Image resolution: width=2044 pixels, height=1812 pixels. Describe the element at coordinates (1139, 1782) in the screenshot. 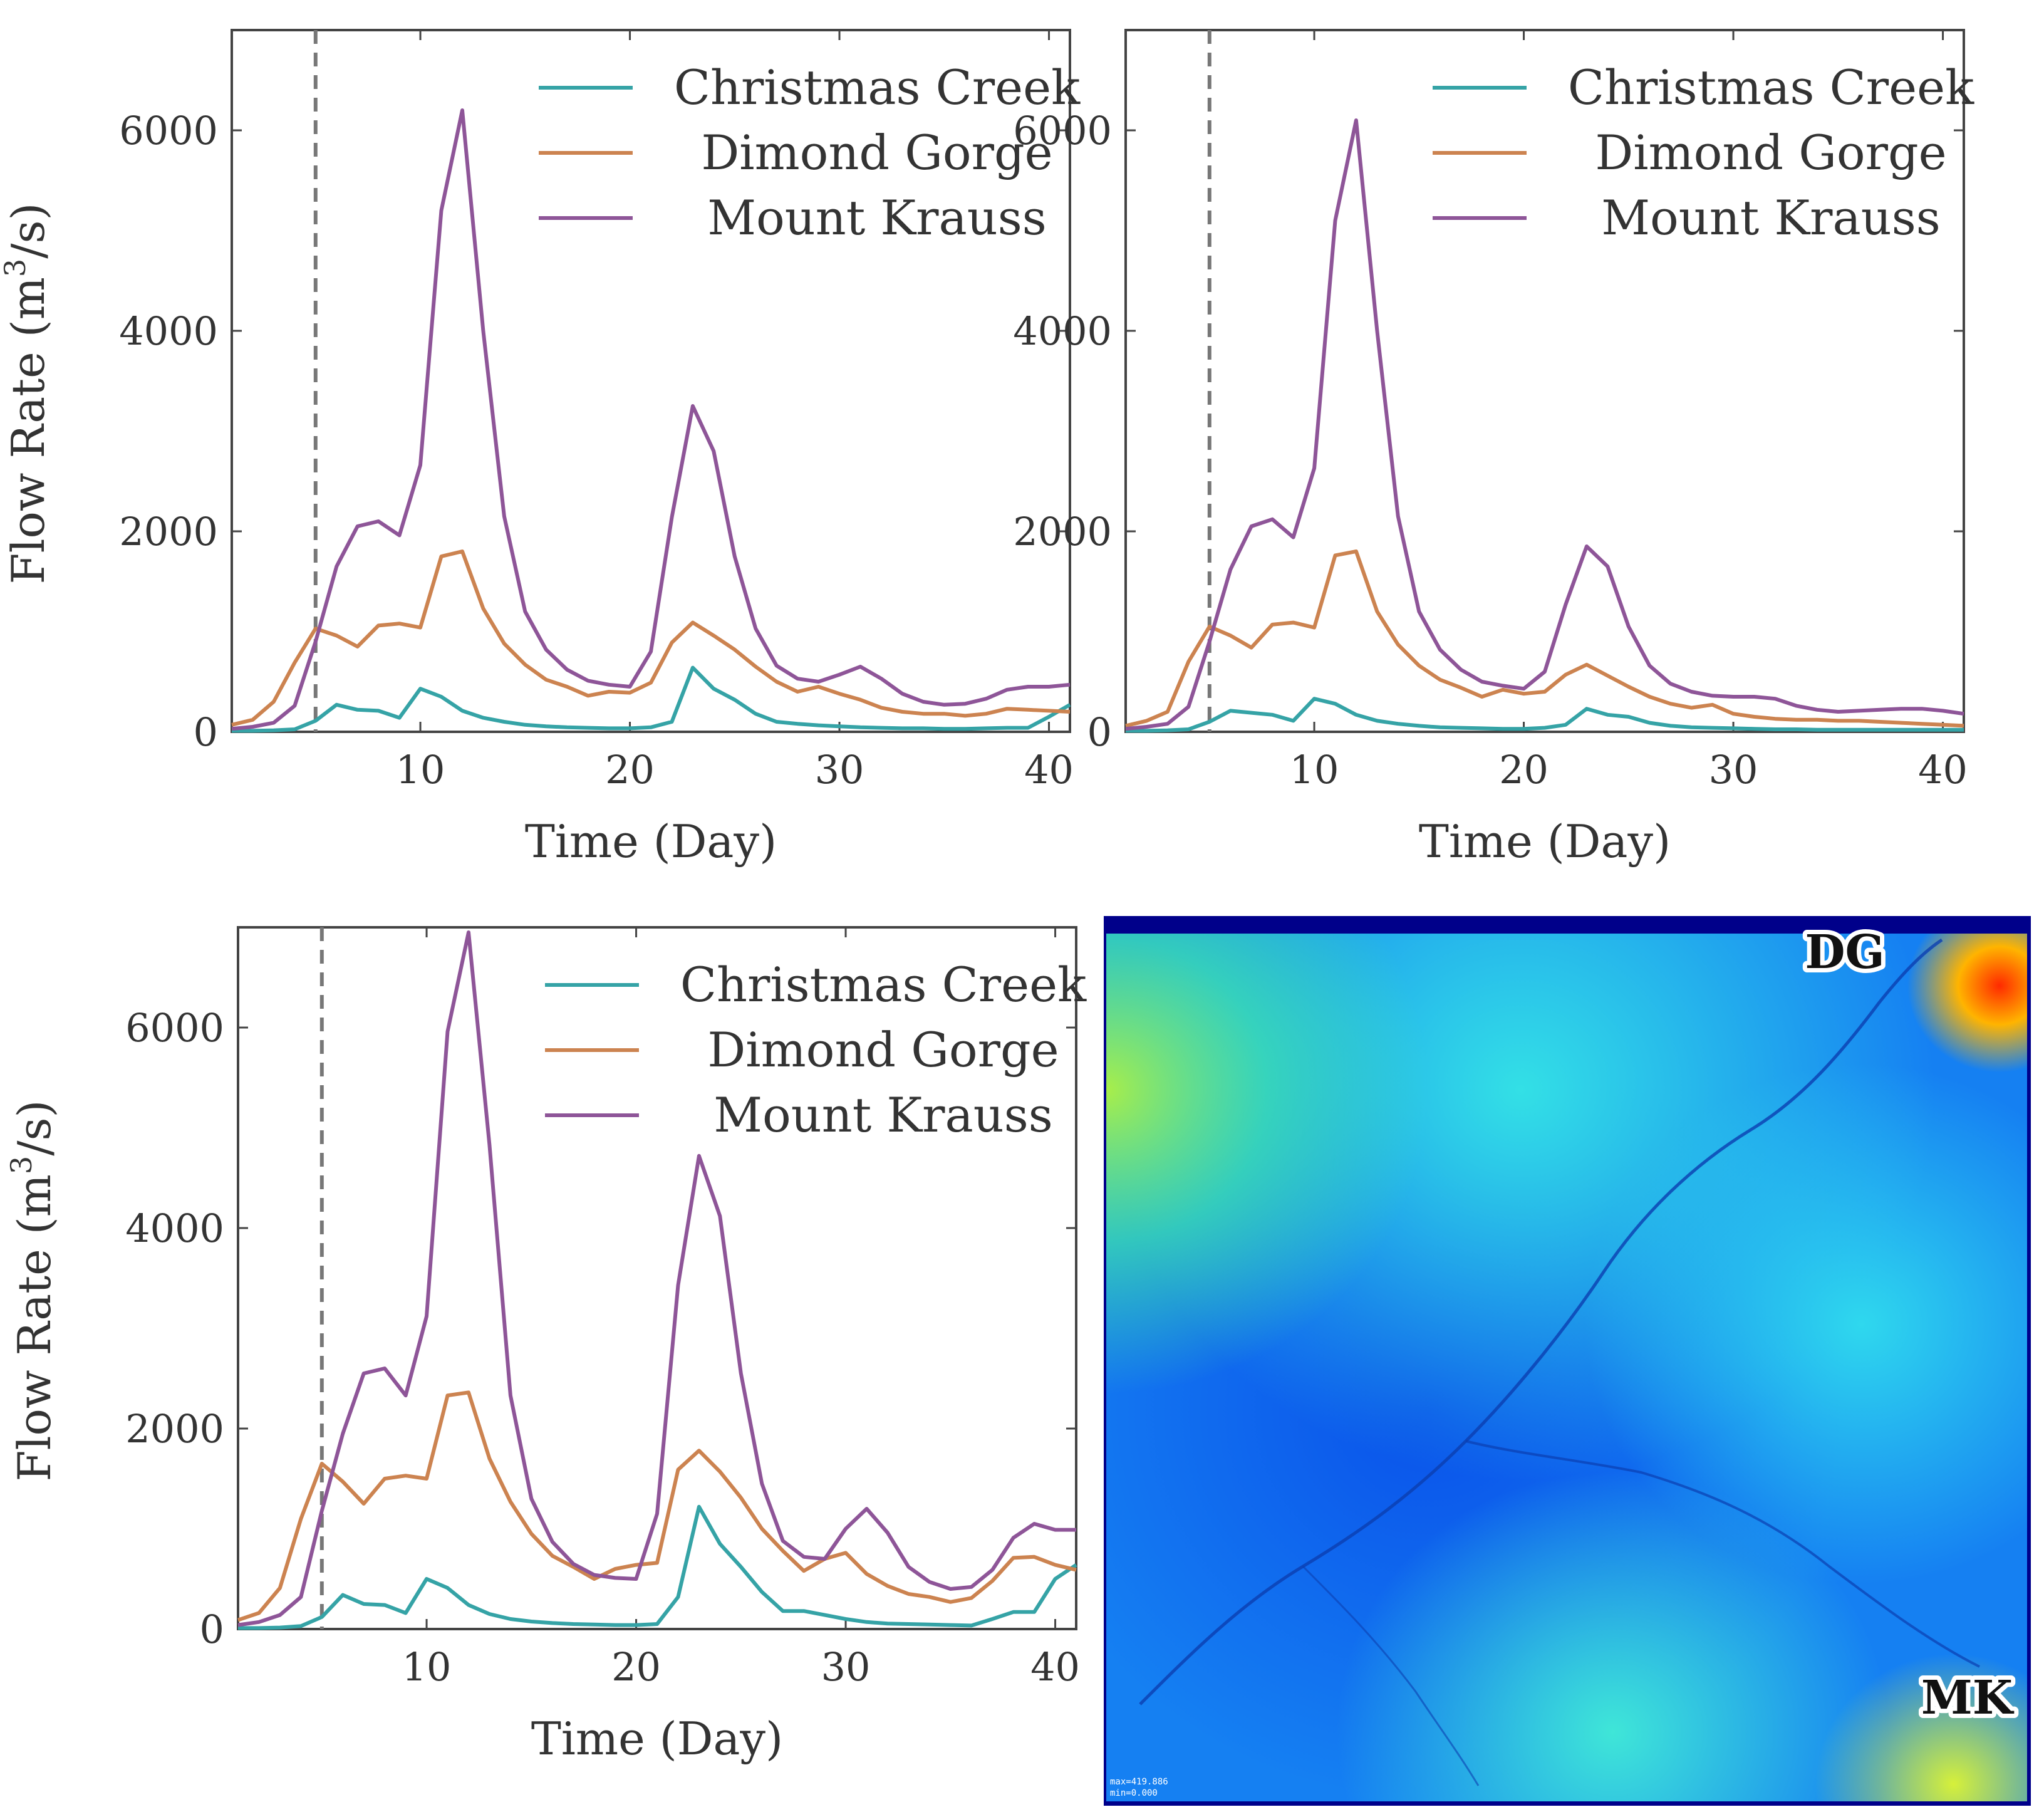

I see `map-corner-text-max: max=419.886` at that location.